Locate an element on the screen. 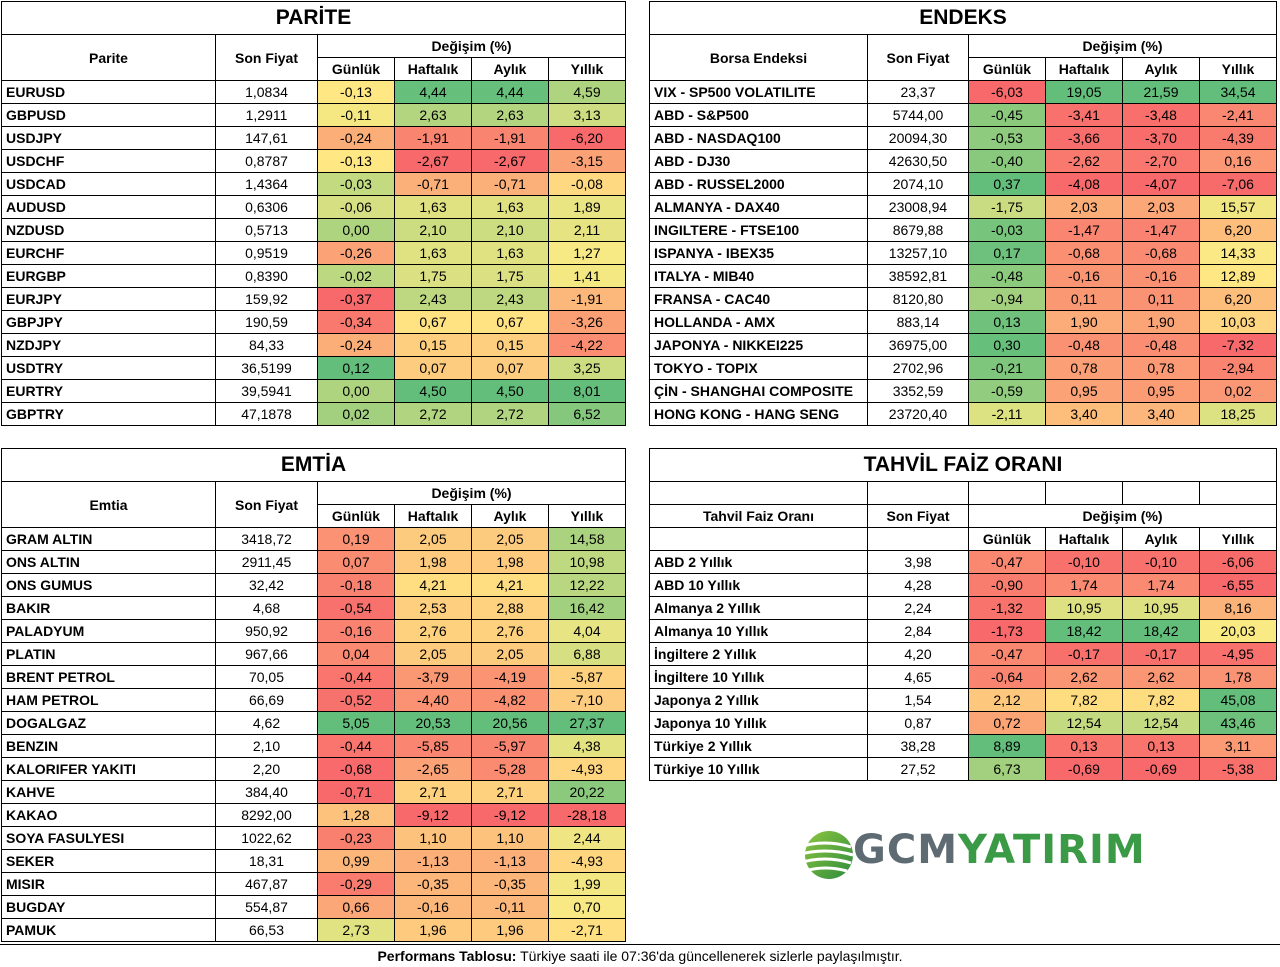 The width and height of the screenshot is (1280, 967). row-price: 8679,88 is located at coordinates (918, 230).